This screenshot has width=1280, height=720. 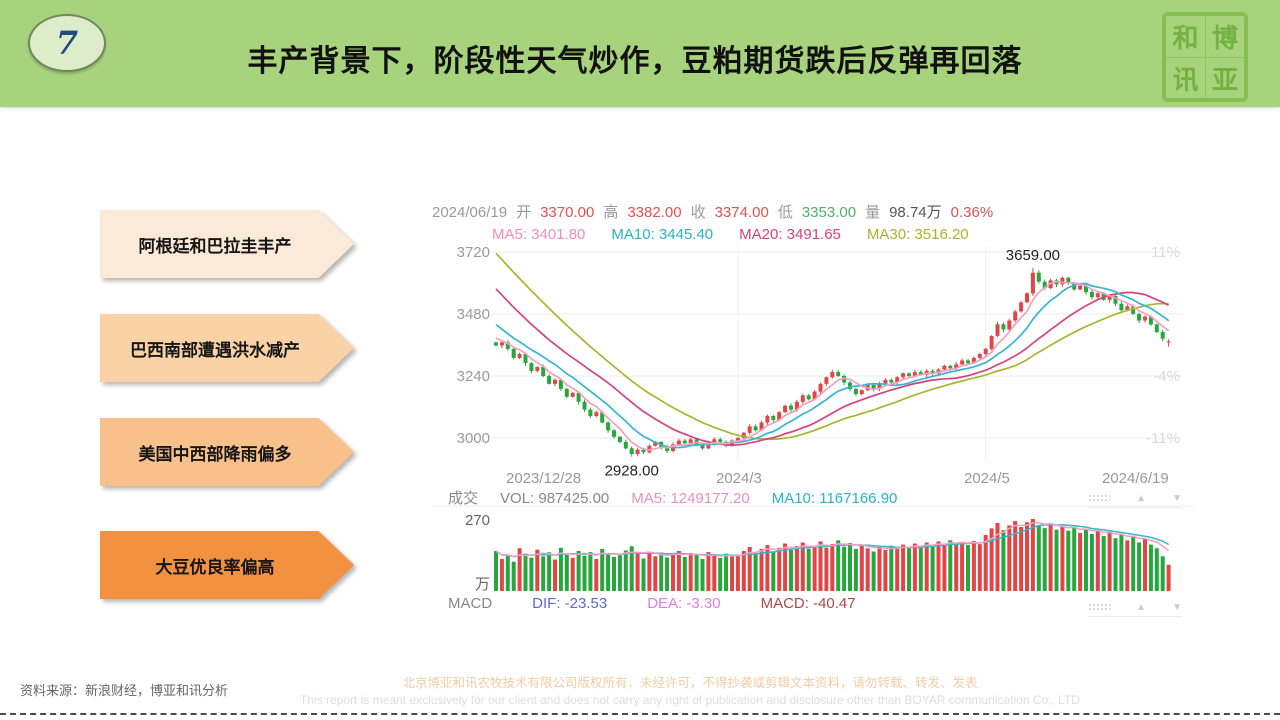 What do you see at coordinates (611, 212) in the screenshot?
I see `text-segment: 高` at bounding box center [611, 212].